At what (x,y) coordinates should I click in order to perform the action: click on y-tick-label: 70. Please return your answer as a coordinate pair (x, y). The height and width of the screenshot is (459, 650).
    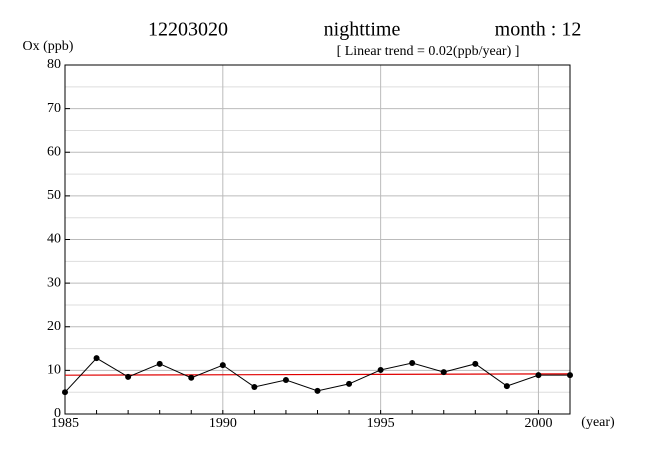
    Looking at the image, I should click on (54, 108).